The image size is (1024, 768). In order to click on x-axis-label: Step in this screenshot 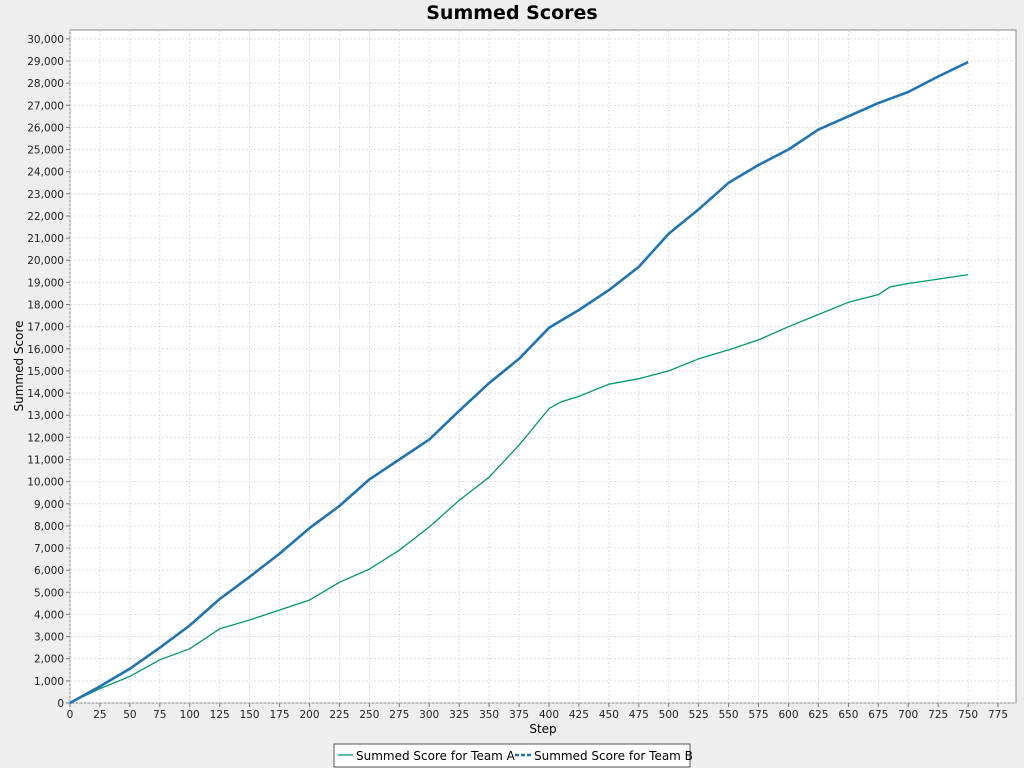, I will do `click(542, 729)`.